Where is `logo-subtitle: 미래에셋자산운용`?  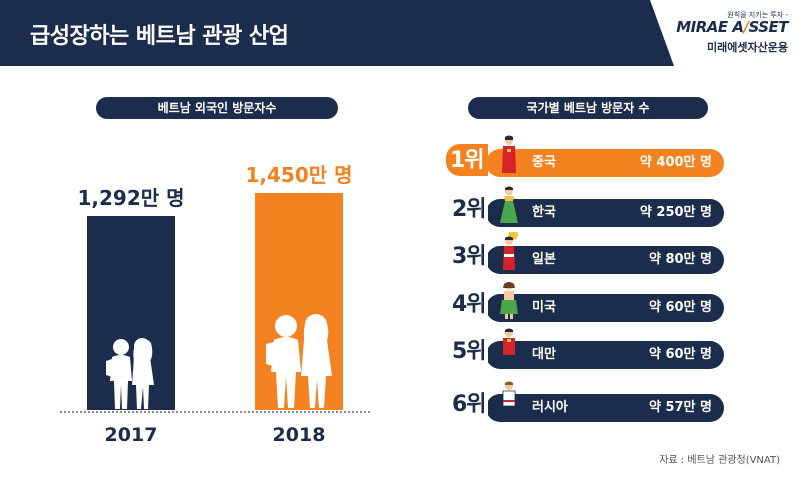
logo-subtitle: 미래에셋자산운용 is located at coordinates (747, 47).